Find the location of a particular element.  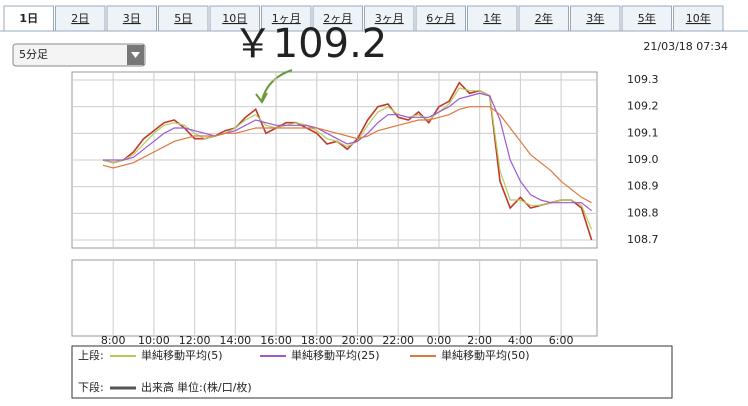

x-tick-label: 14:00 is located at coordinates (235, 340).